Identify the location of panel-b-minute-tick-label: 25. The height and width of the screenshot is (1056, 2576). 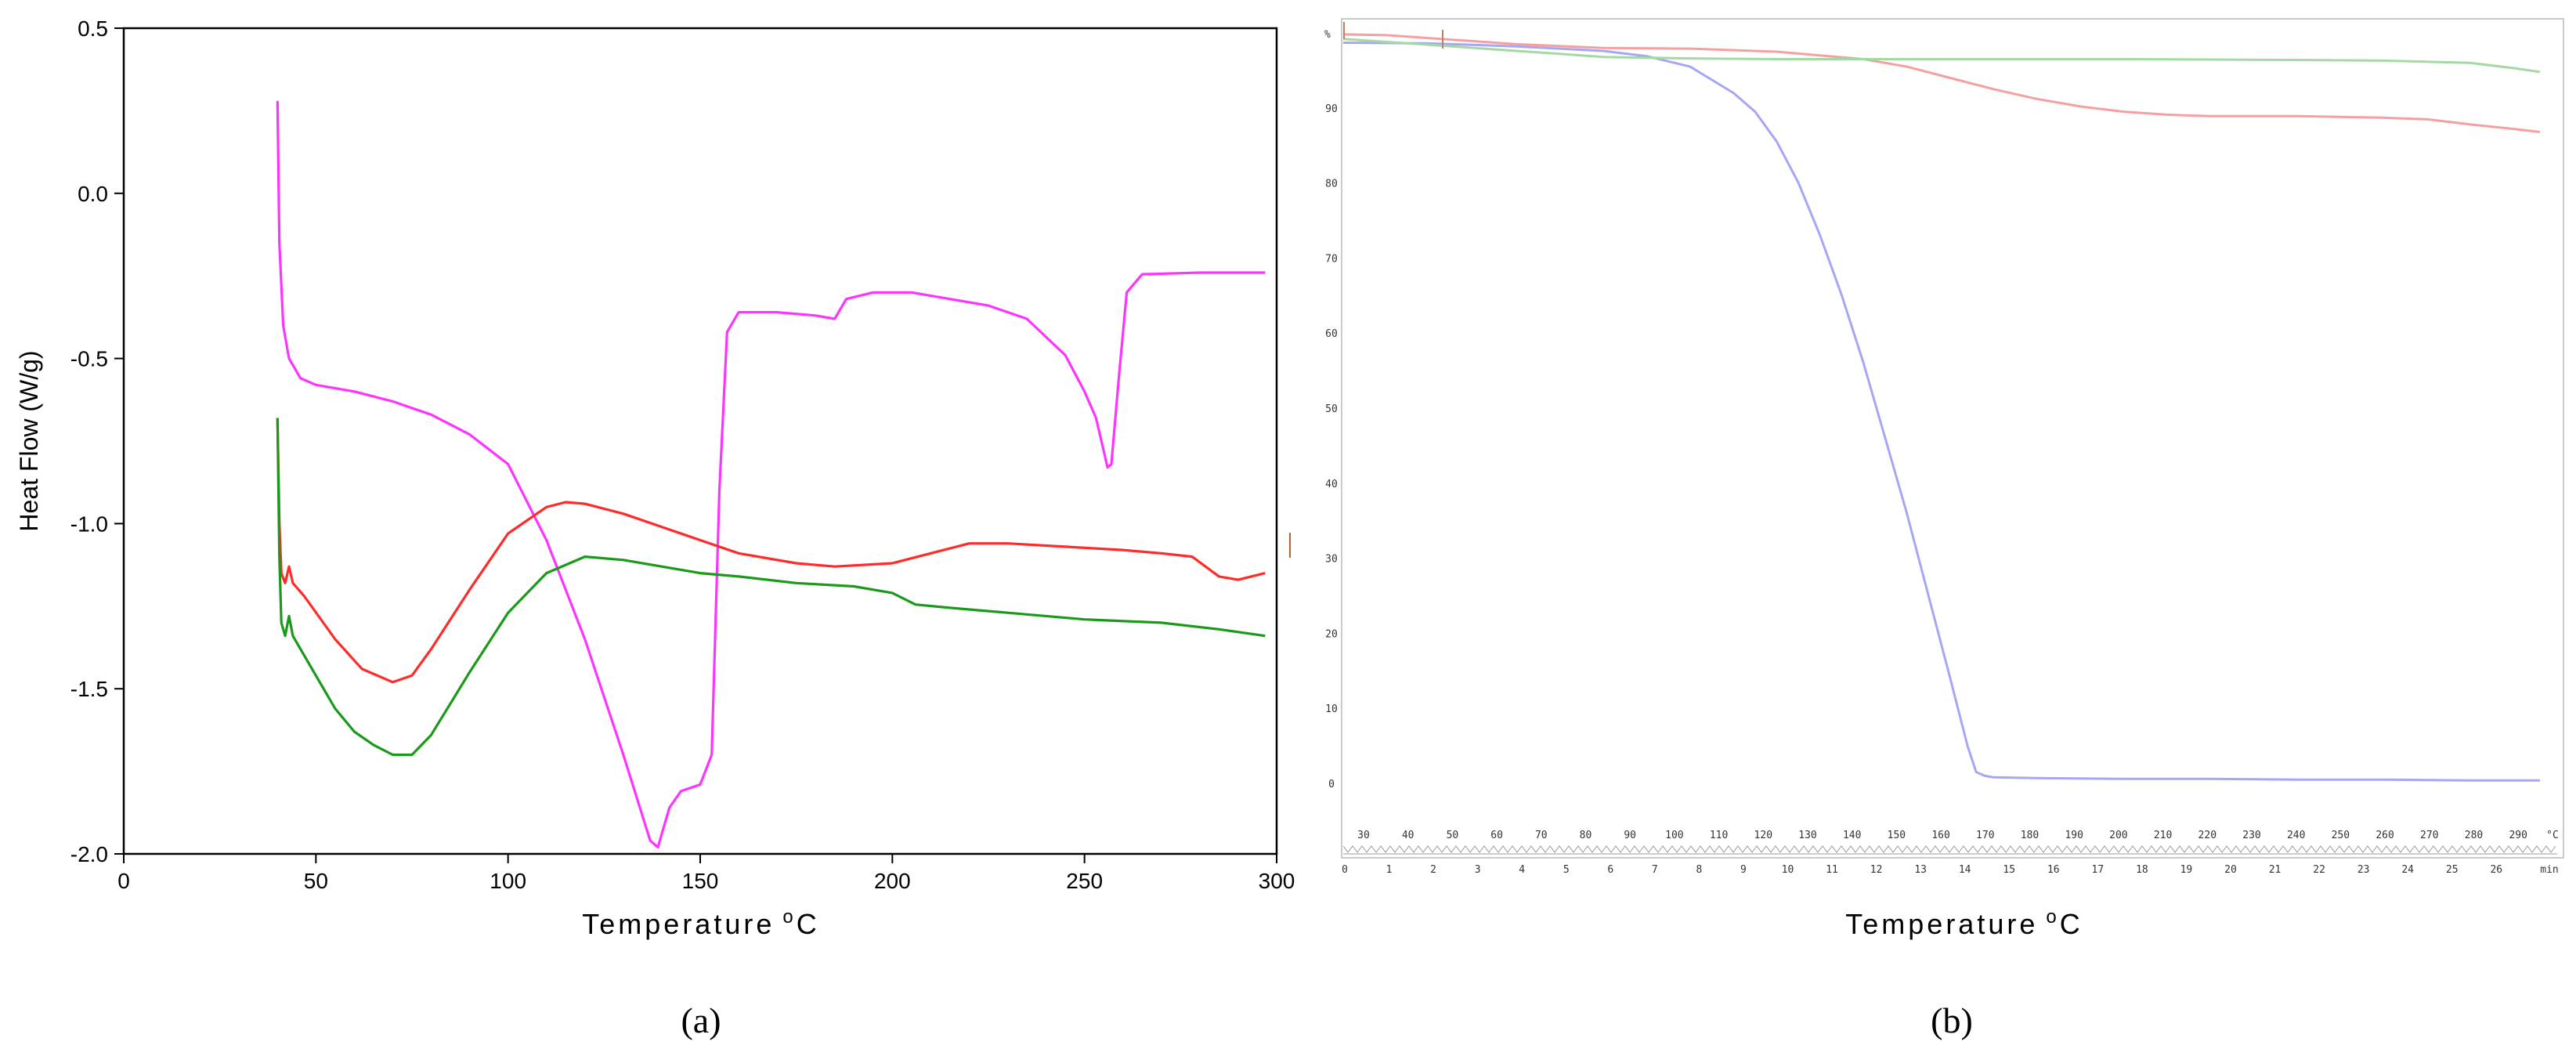
(2452, 870).